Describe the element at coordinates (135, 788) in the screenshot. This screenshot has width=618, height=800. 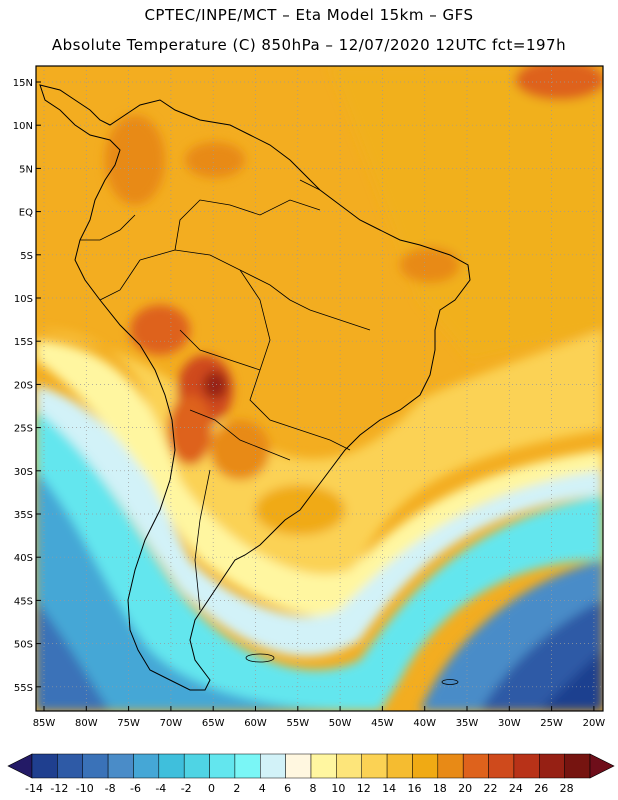
I see `colorbar-tick-label: -6` at that location.